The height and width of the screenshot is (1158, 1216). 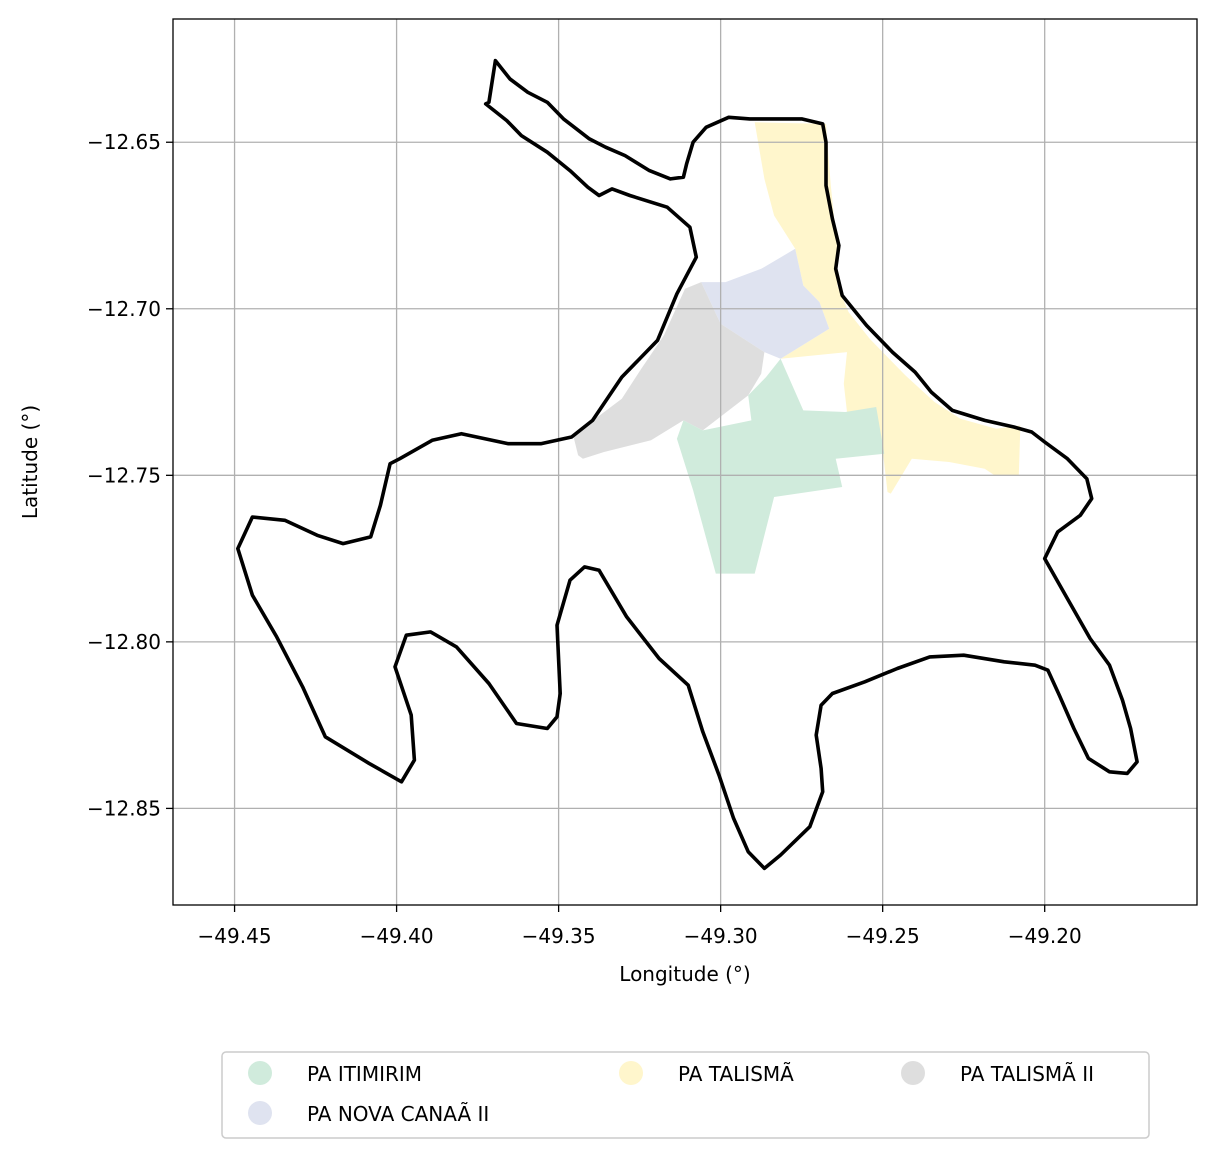 What do you see at coordinates (765, 303) in the screenshot?
I see `region-pa-nova-canaa-ii` at bounding box center [765, 303].